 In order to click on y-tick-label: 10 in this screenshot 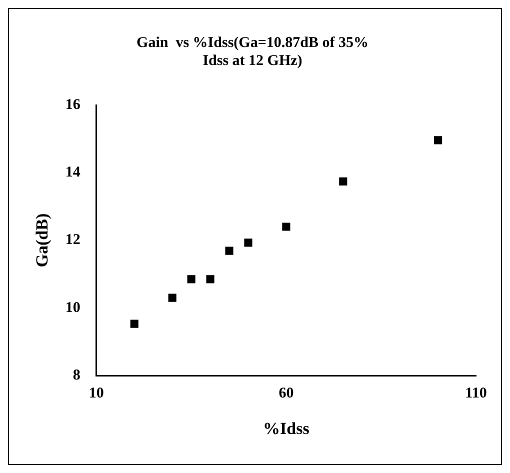, I will do `click(72, 308)`.